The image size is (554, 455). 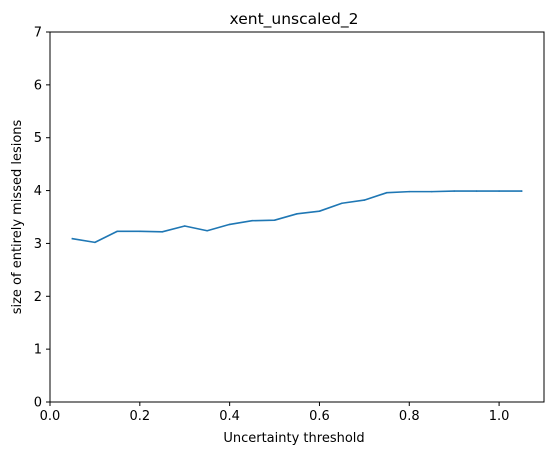 I want to click on x-tick-label: 1.0, so click(x=499, y=416).